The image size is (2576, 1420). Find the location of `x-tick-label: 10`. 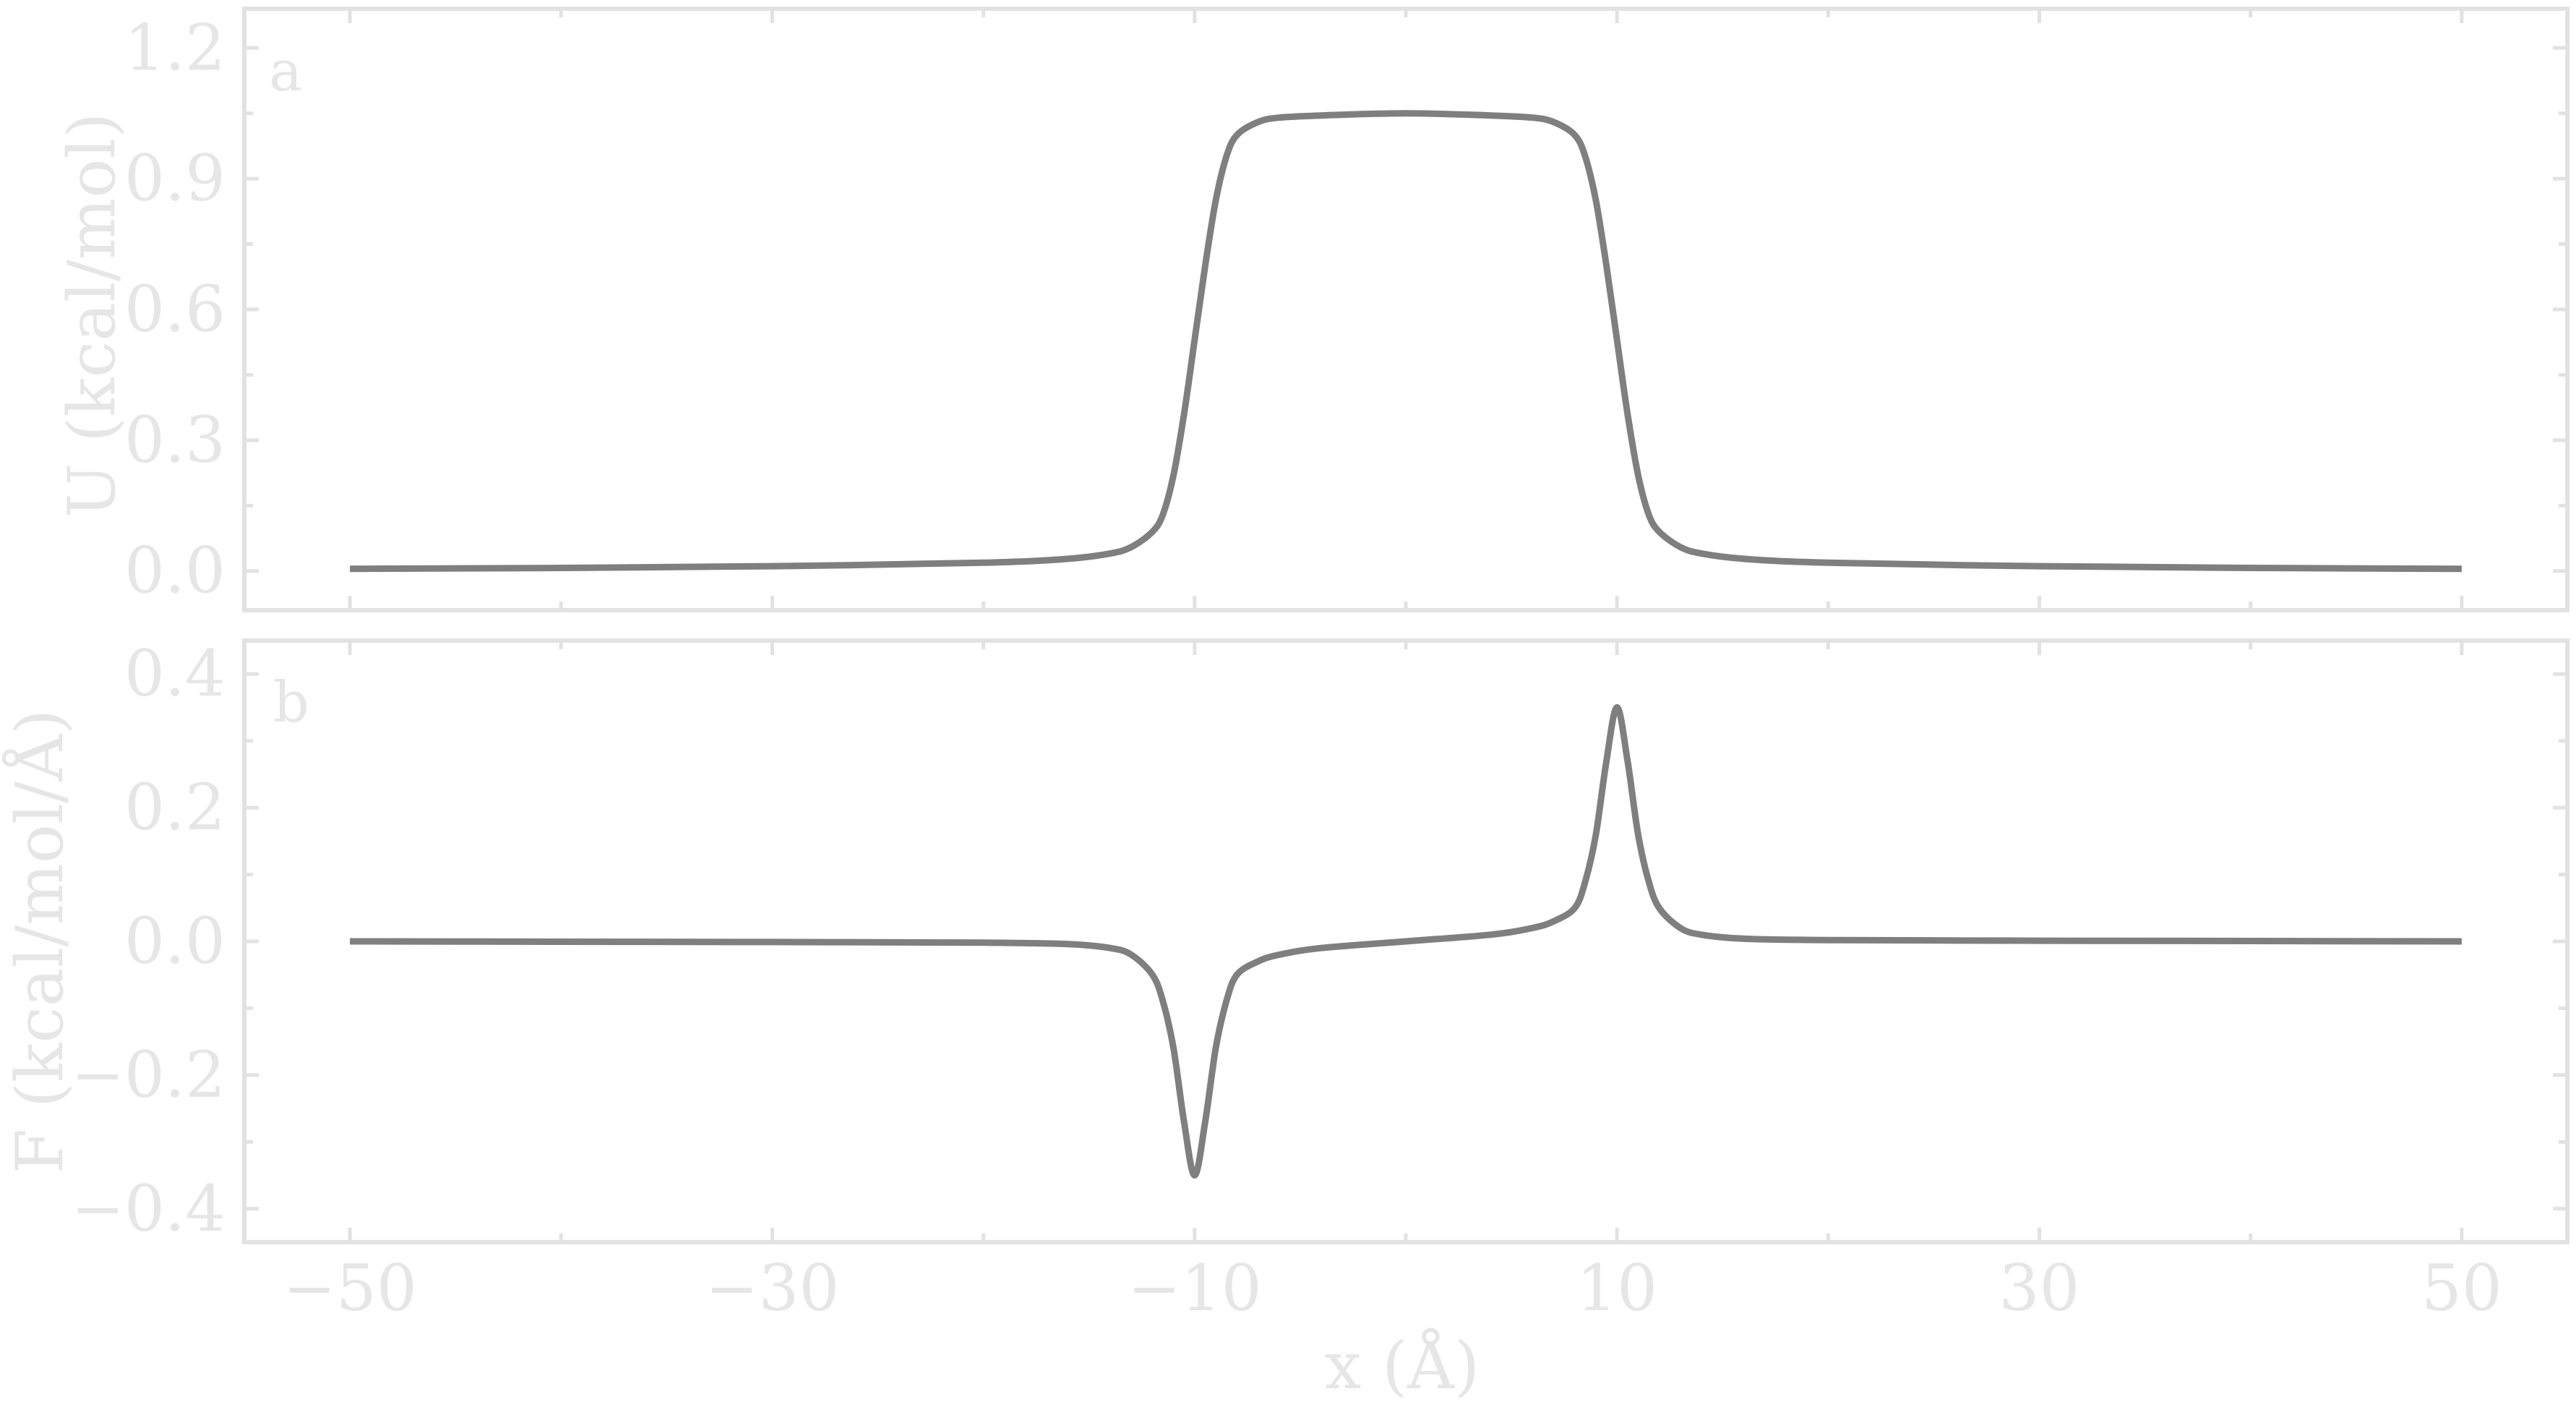

x-tick-label: 10 is located at coordinates (1617, 1288).